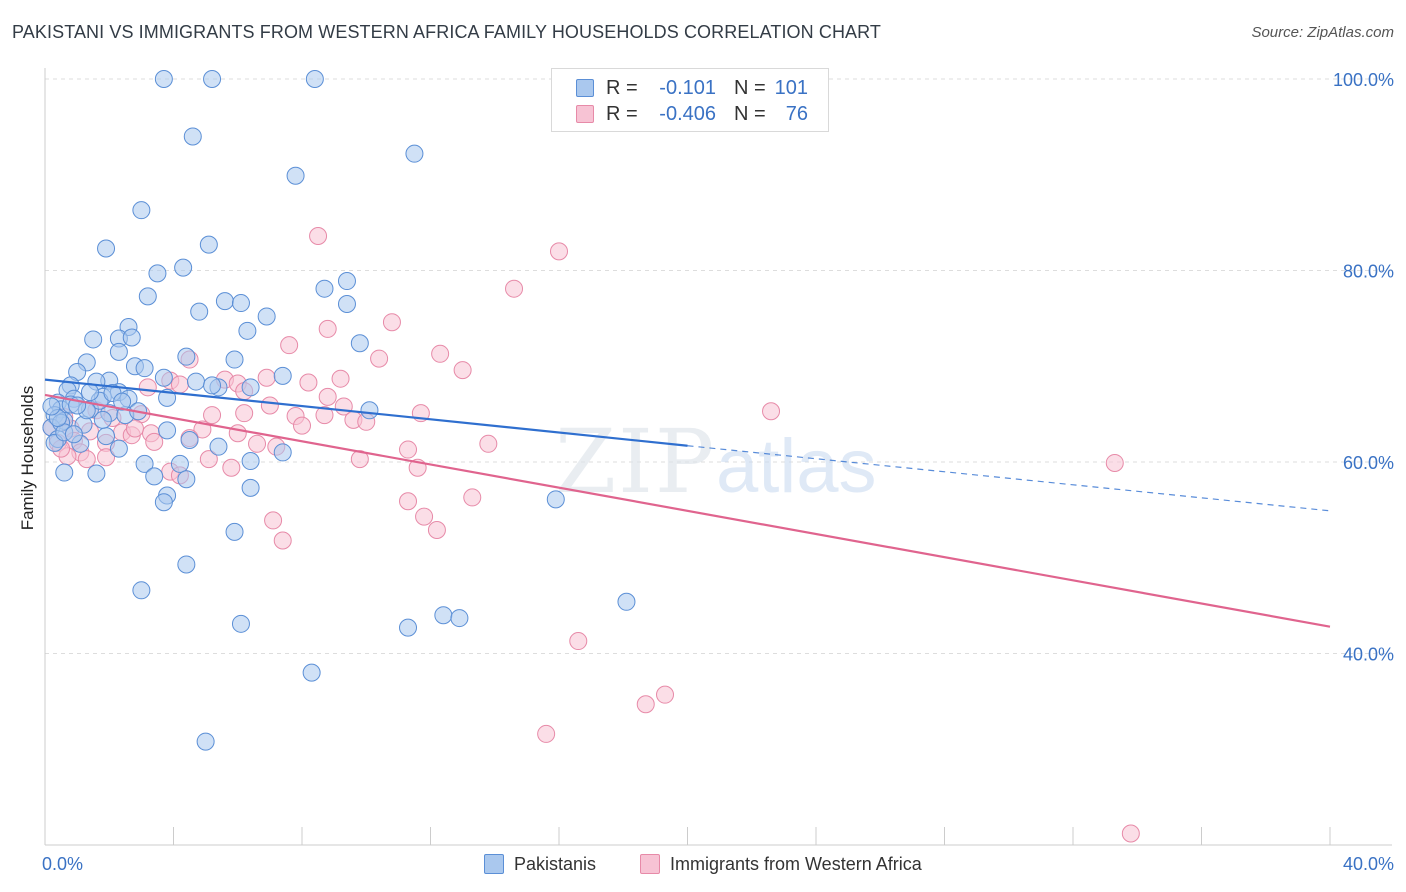 This screenshot has width=1406, height=892. What do you see at coordinates (687, 113) in the screenshot?
I see `r-value: -0.406` at bounding box center [687, 113].